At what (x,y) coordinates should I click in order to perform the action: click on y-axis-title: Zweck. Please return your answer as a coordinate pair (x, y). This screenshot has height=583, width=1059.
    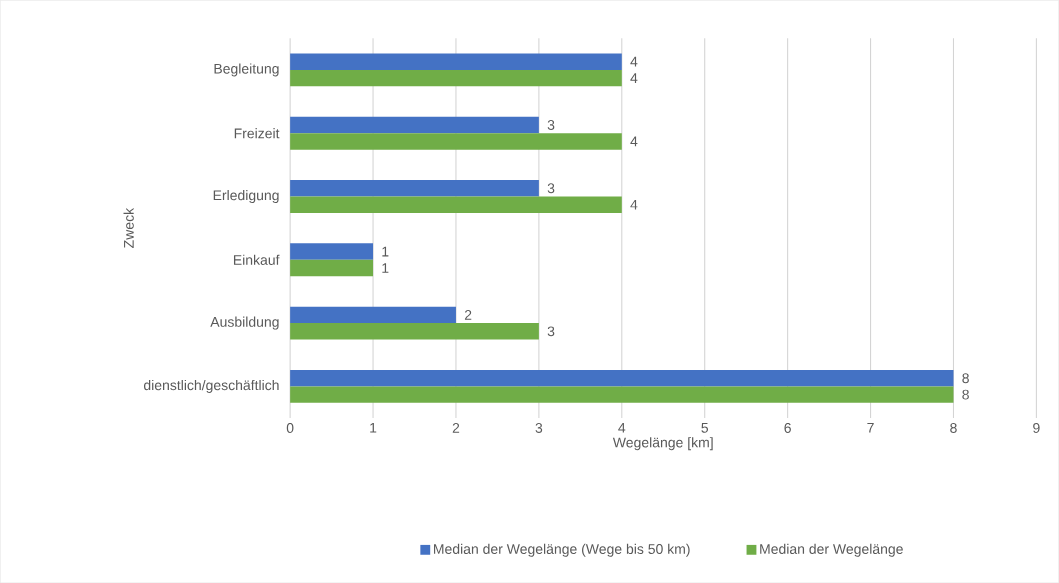
    Looking at the image, I should click on (128, 227).